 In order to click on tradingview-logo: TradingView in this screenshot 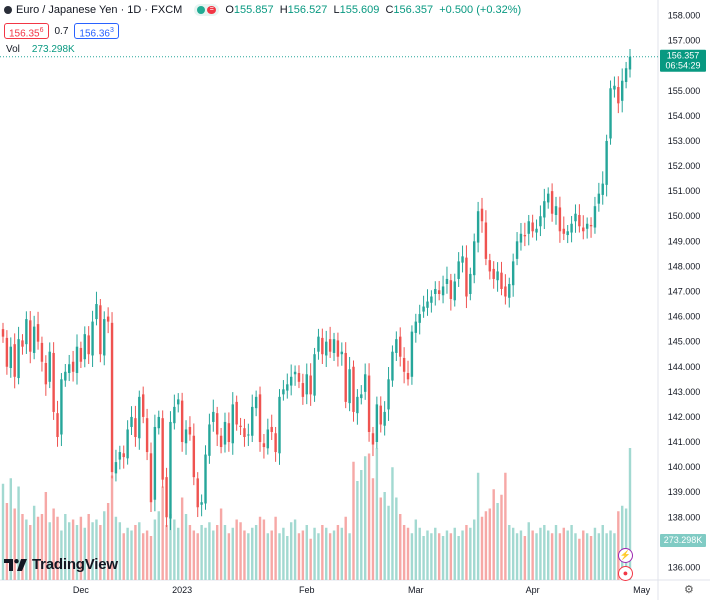, I will do `click(61, 564)`.